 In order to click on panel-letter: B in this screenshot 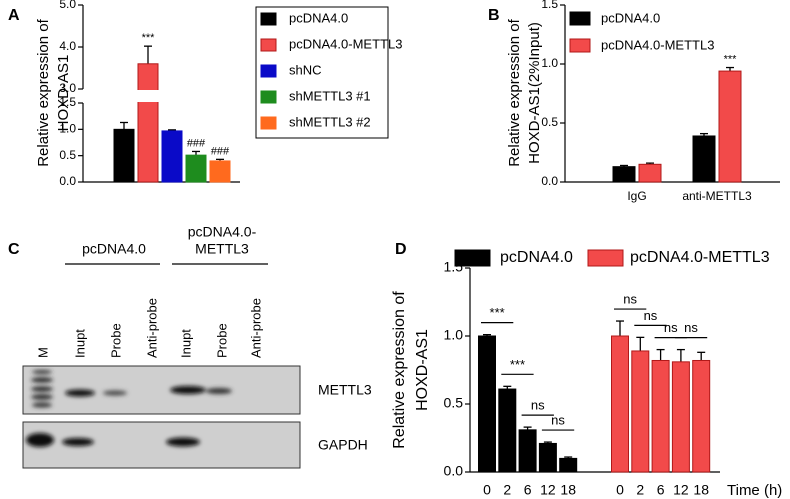, I will do `click(494, 15)`.